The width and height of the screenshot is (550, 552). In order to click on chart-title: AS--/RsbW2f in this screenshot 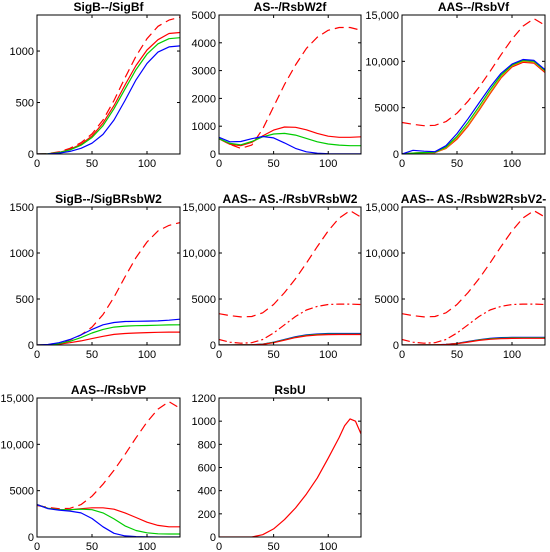, I will do `click(291, 7)`.